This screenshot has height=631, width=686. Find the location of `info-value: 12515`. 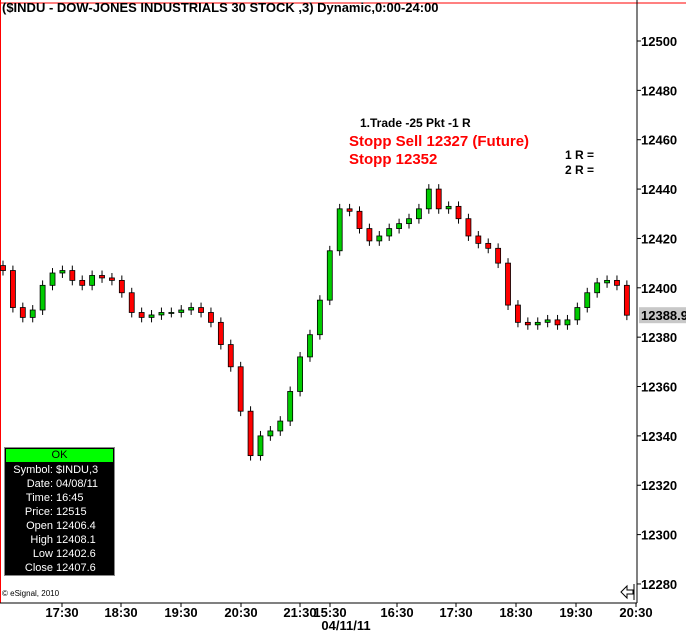

info-value: 12515 is located at coordinates (71, 512).